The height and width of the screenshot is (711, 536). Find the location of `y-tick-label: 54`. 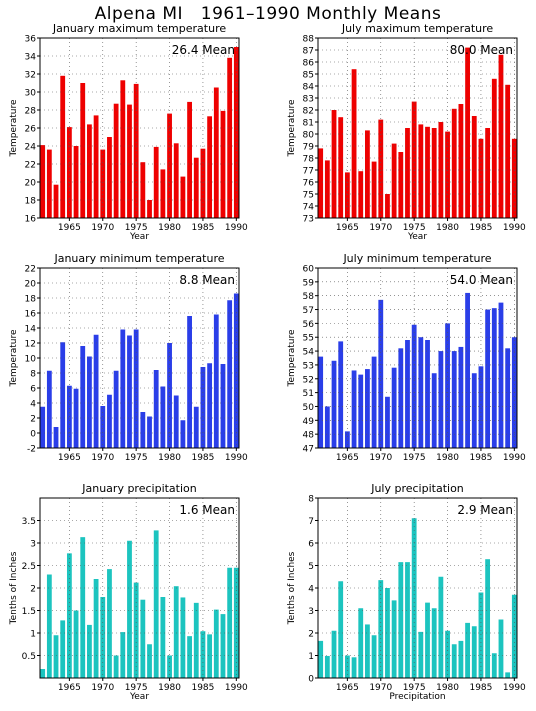

y-tick-label: 54 is located at coordinates (309, 353).